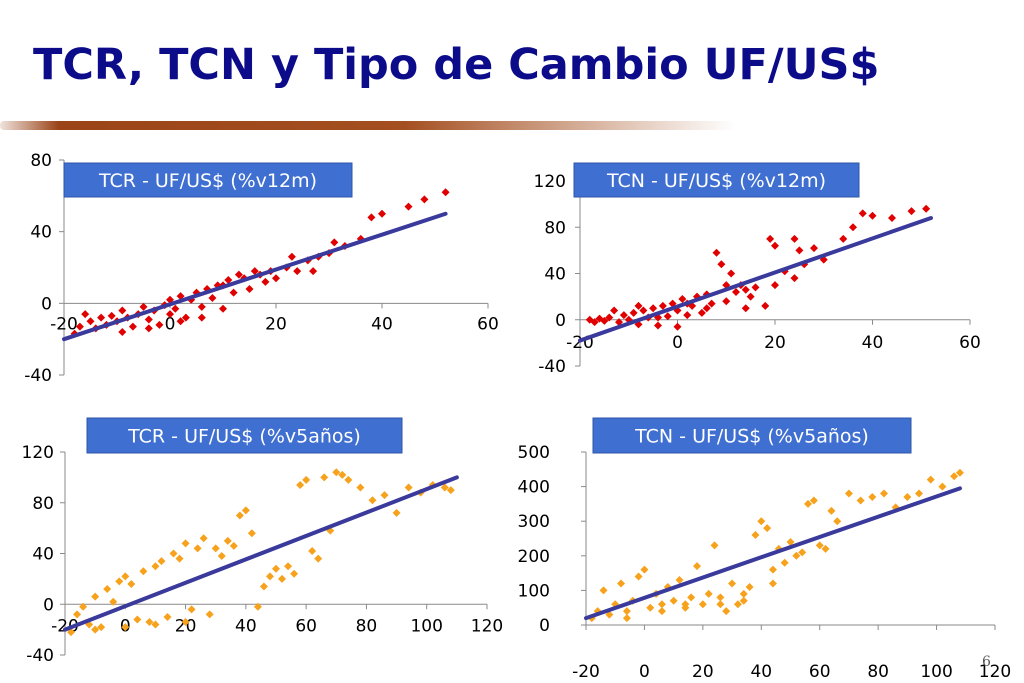 The image size is (1024, 683). I want to click on tcr5-x-tick-label: 60, so click(306, 626).